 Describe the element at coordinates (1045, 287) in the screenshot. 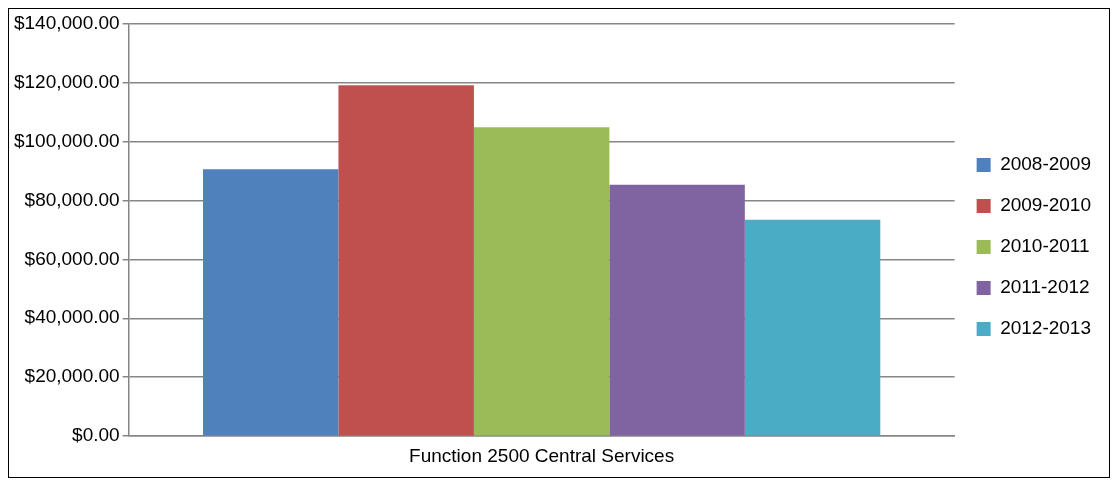

I see `legend-label: 2011-2012` at that location.